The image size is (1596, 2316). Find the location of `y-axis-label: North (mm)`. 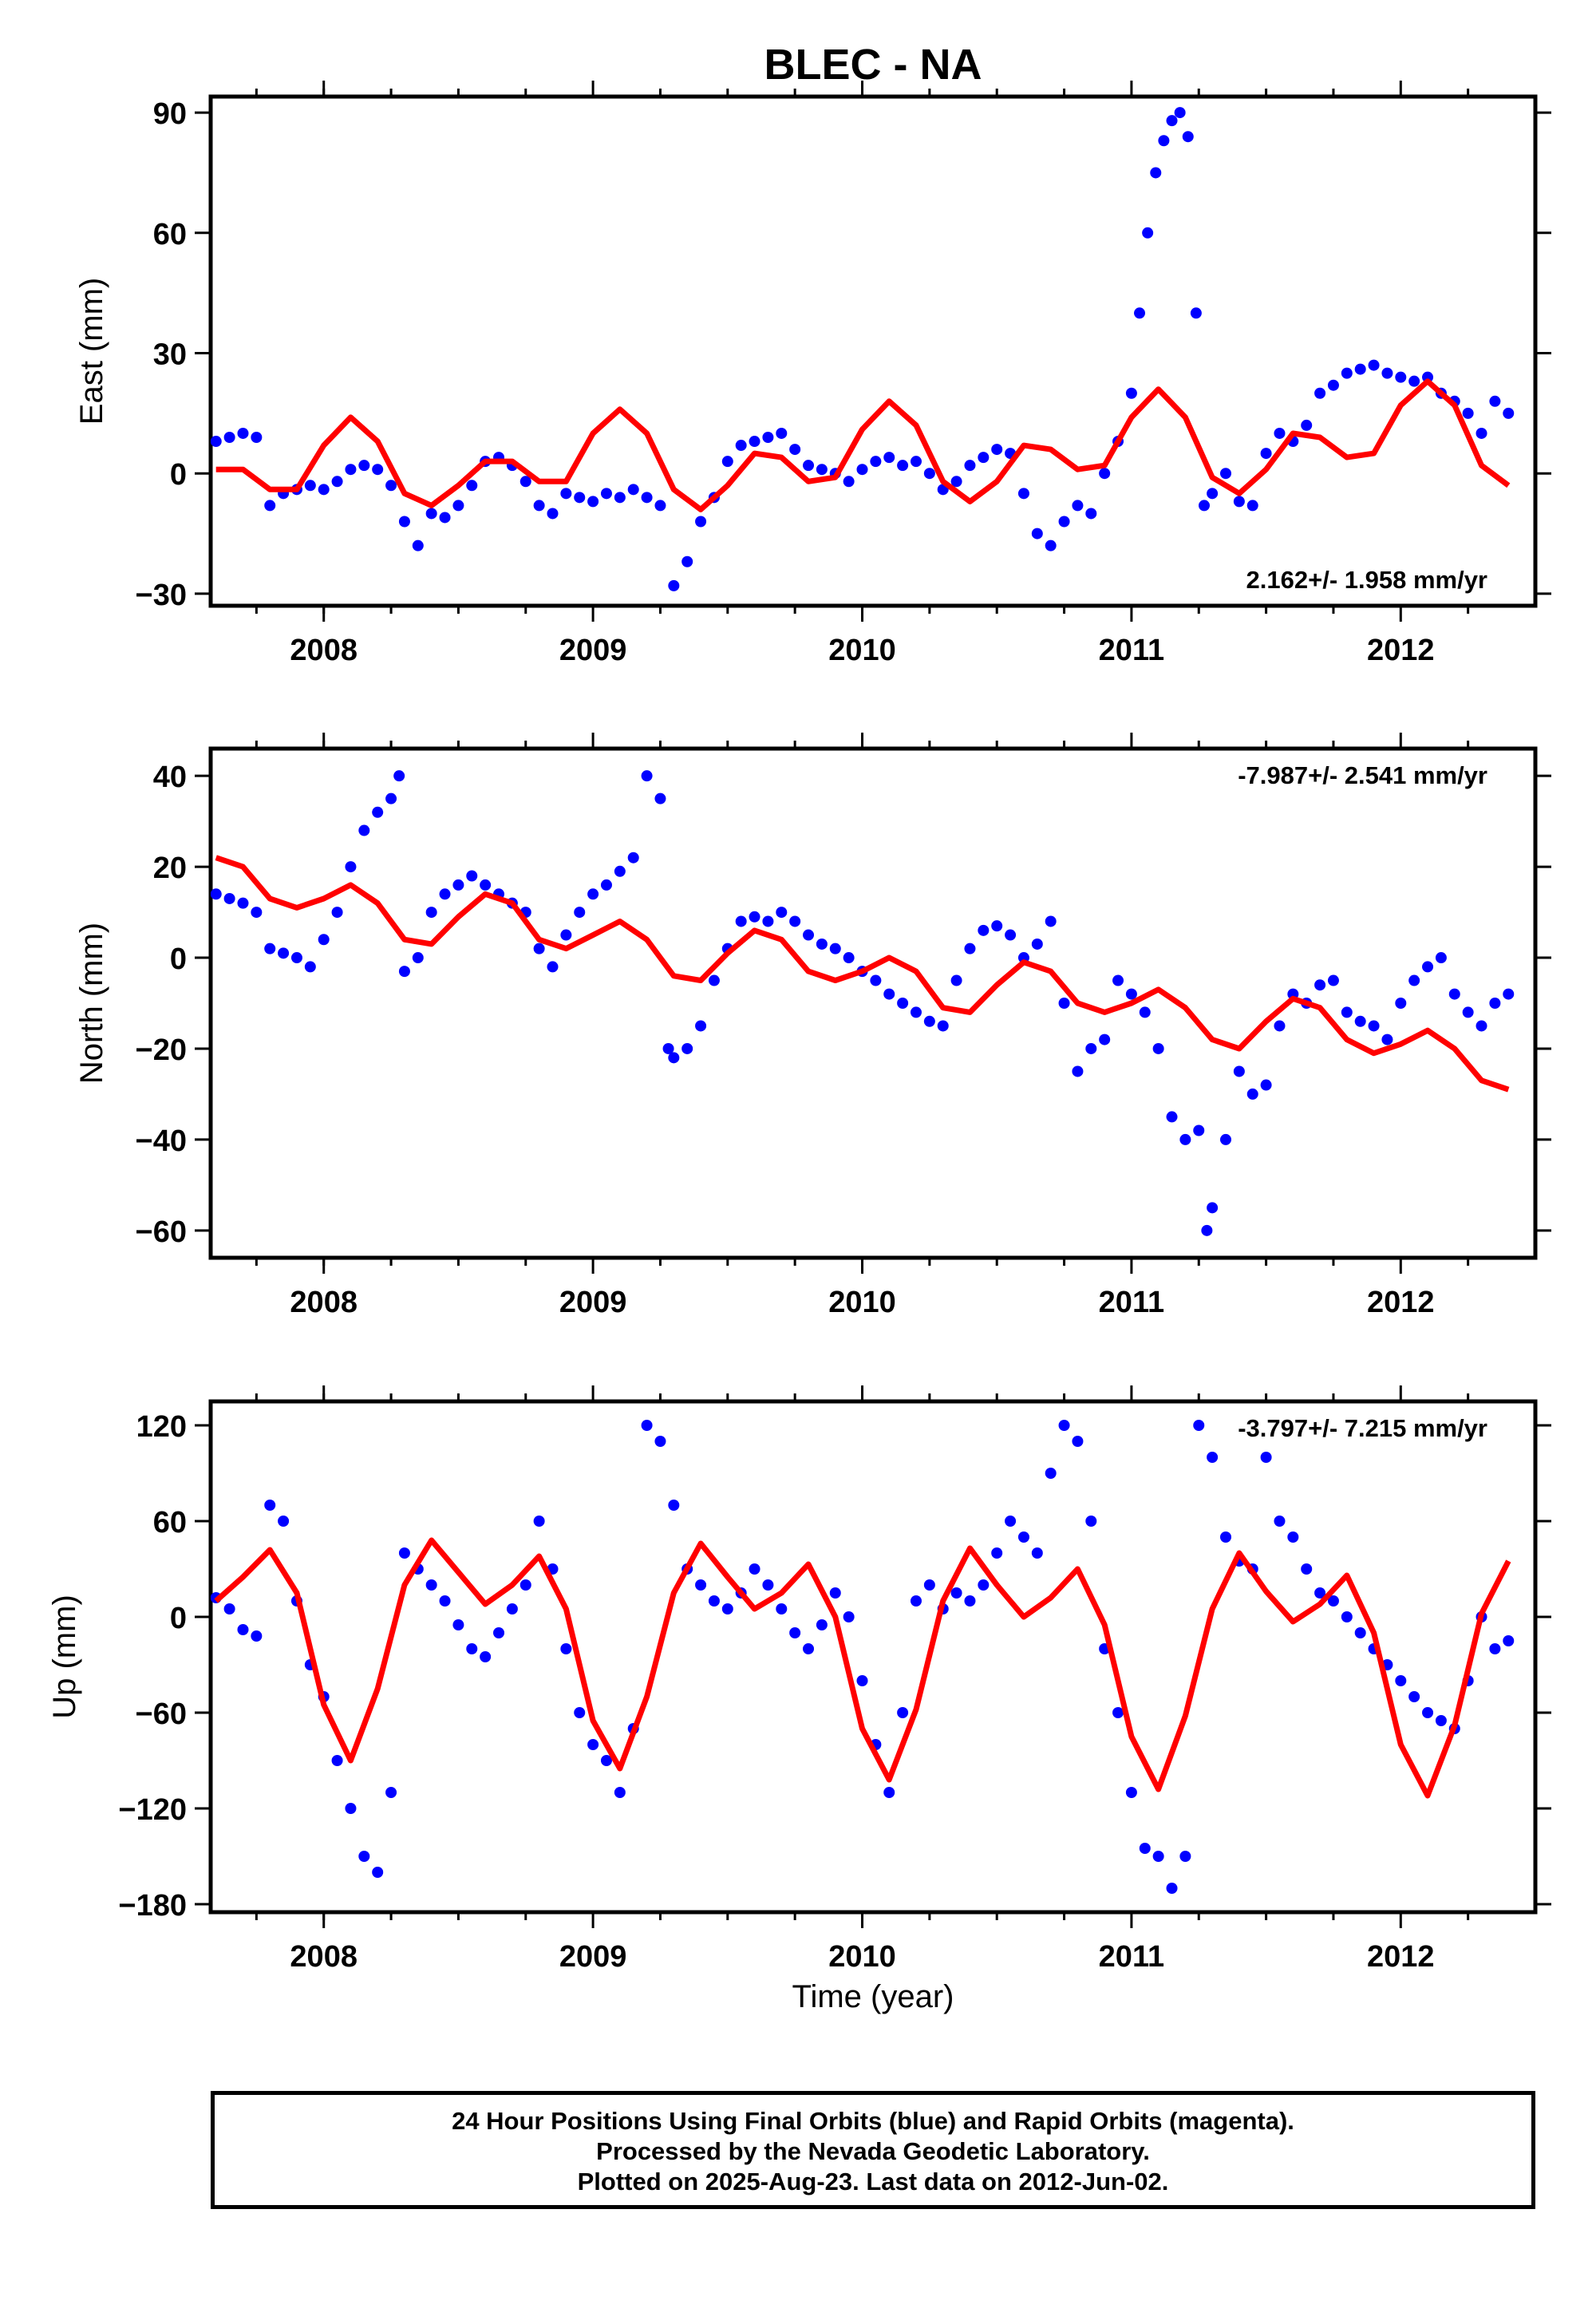

y-axis-label: North (mm) is located at coordinates (91, 1003).